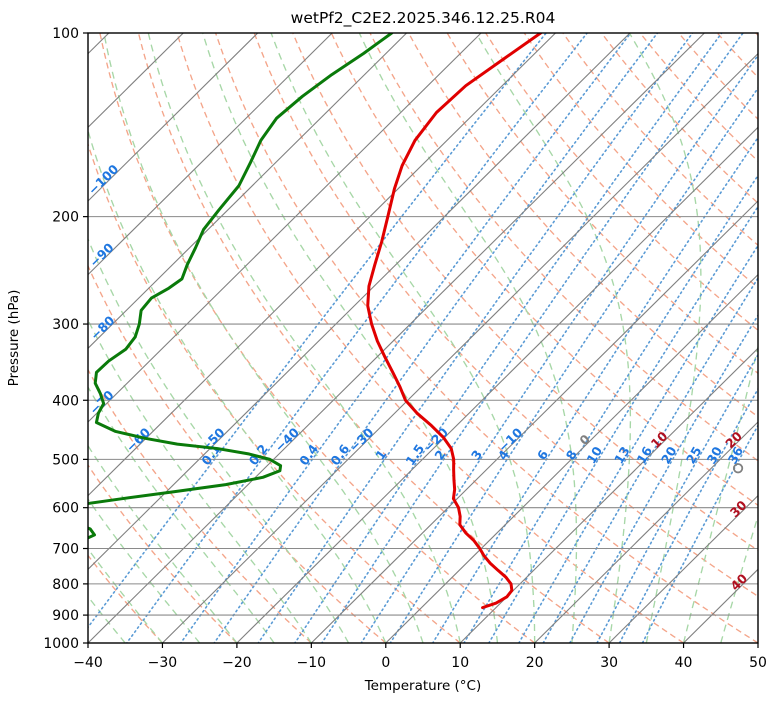 The image size is (775, 708). Describe the element at coordinates (65, 34) in the screenshot. I see `y-tick-label: 100` at that location.